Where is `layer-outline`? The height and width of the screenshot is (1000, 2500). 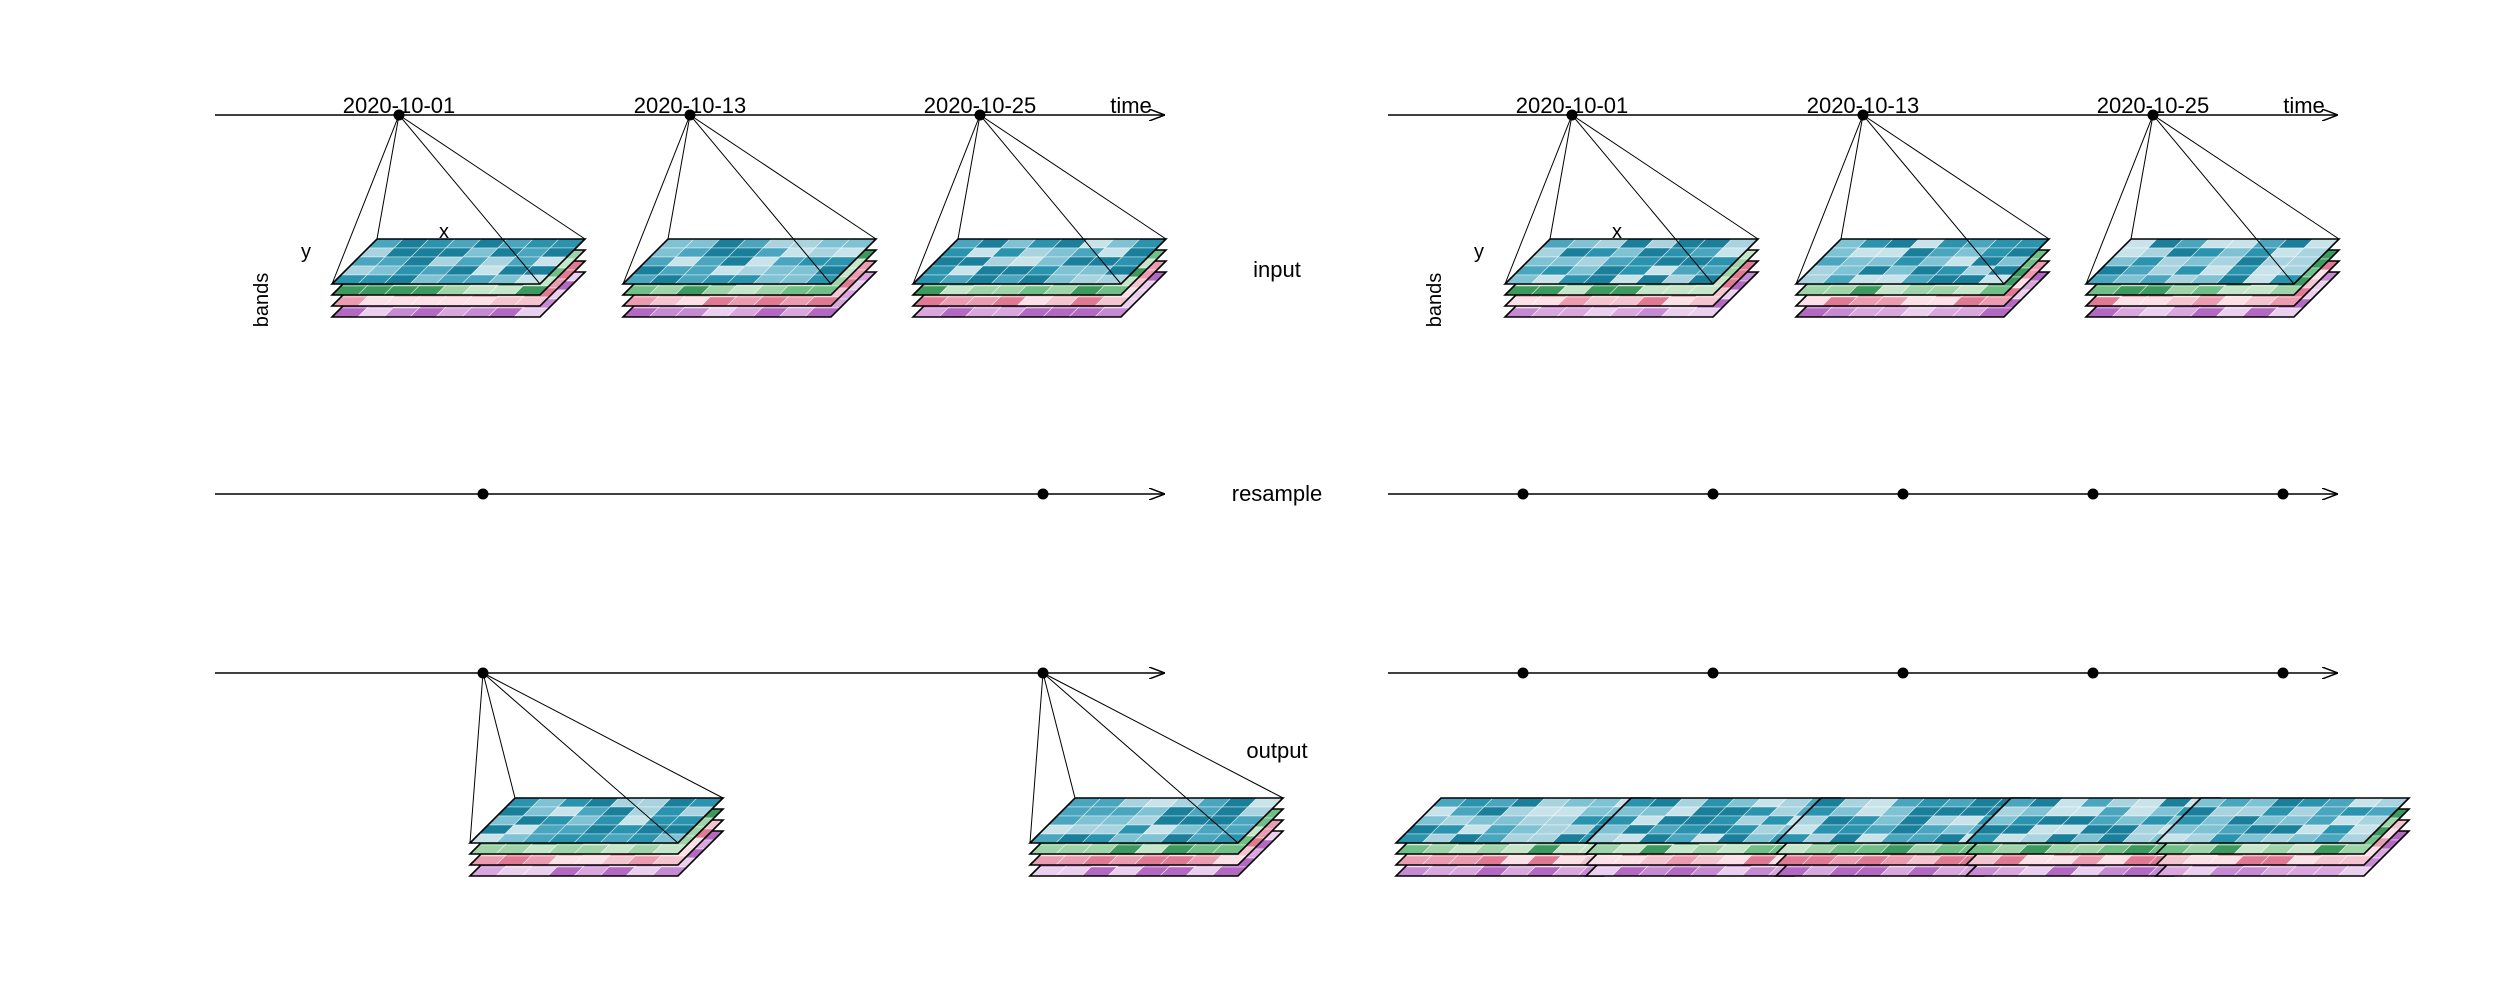
layer-outline is located at coordinates (2282, 820).